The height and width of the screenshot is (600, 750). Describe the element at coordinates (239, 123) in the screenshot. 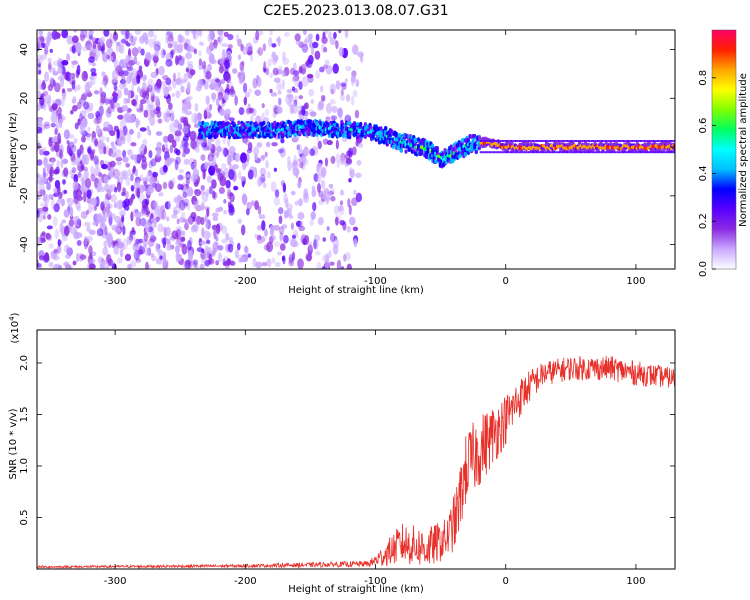

I see `ridge-blob` at that location.